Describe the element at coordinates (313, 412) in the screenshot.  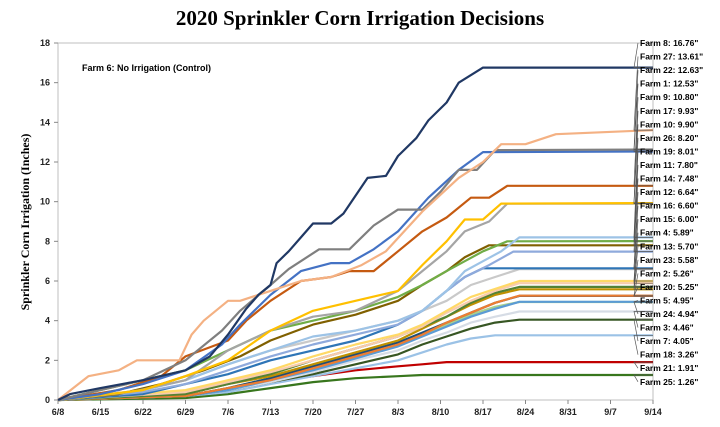
I see `x-tick-label: 7/20` at that location.